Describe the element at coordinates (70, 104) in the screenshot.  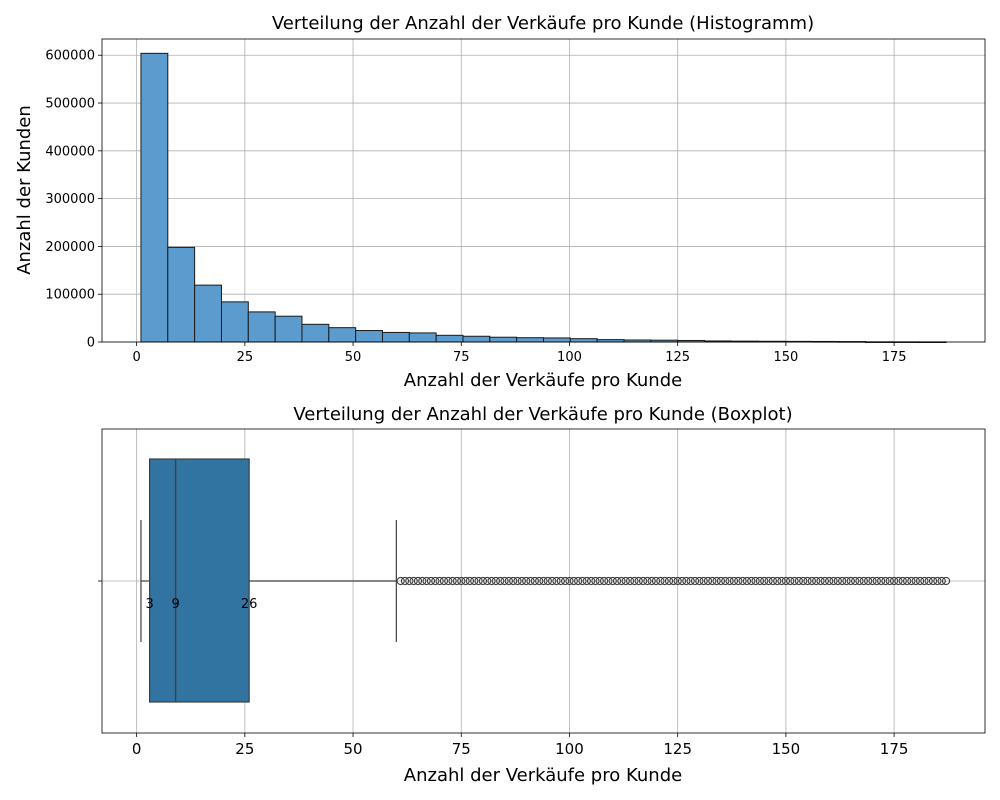
I see `histogram-y-tick-label: 500000` at that location.